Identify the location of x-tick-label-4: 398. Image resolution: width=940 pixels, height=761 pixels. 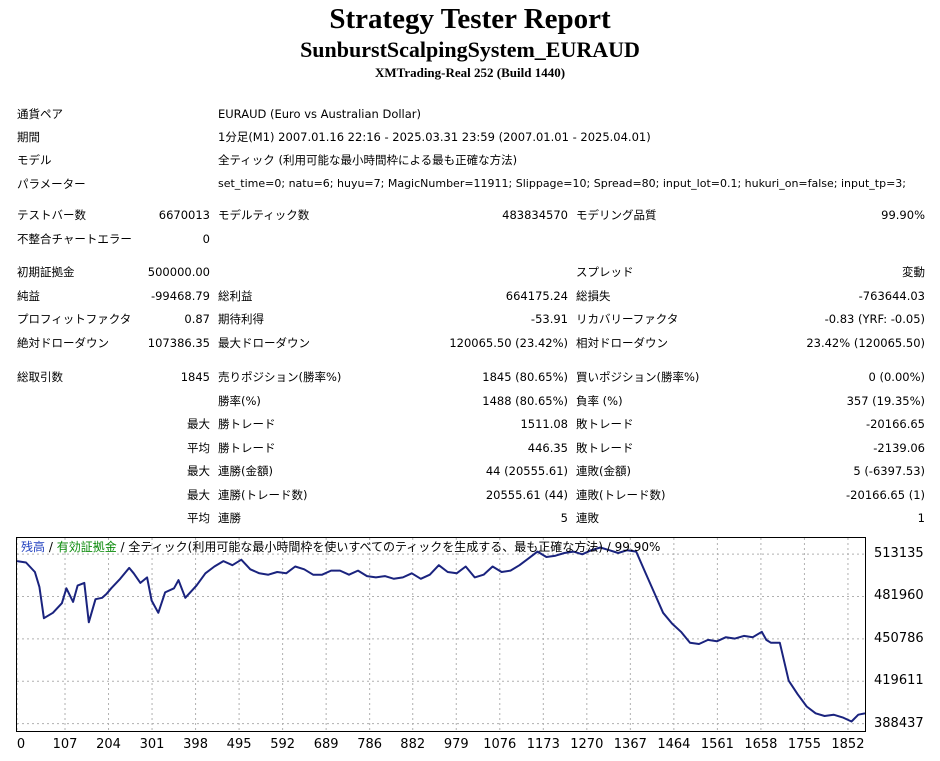
(195, 744).